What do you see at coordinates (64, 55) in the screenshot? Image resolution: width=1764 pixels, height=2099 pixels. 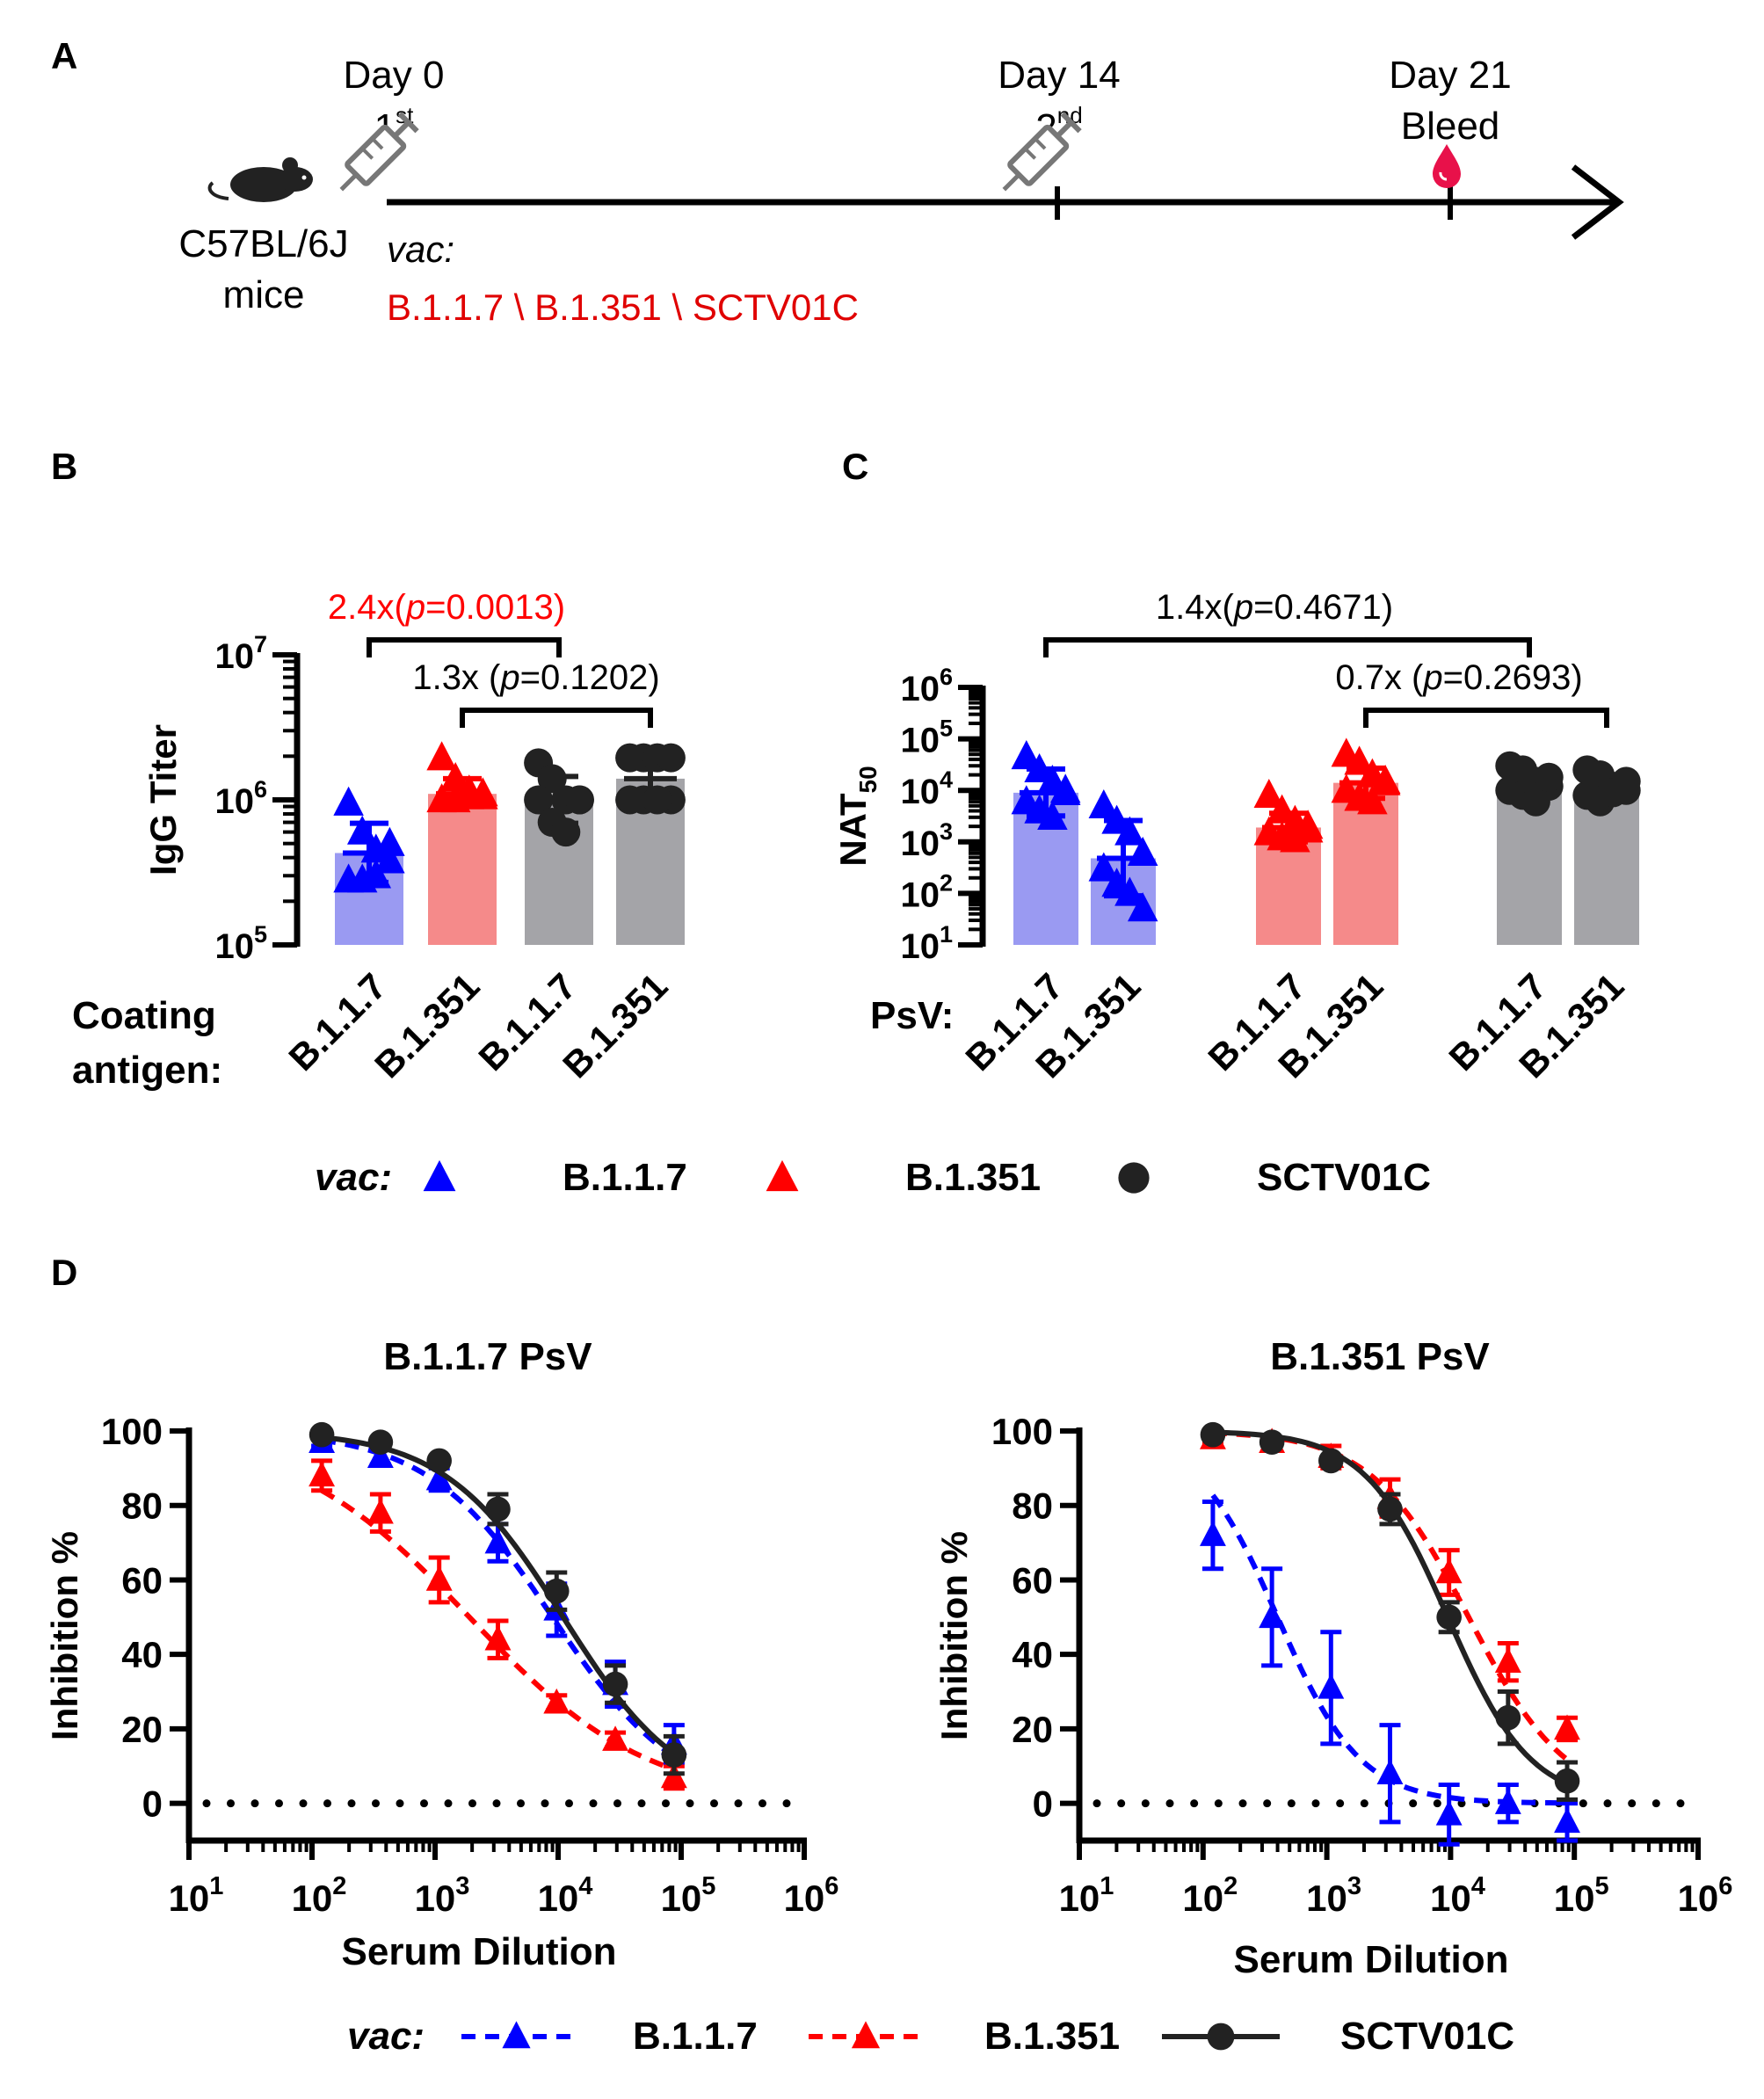 I see `panel-a-letter: A` at bounding box center [64, 55].